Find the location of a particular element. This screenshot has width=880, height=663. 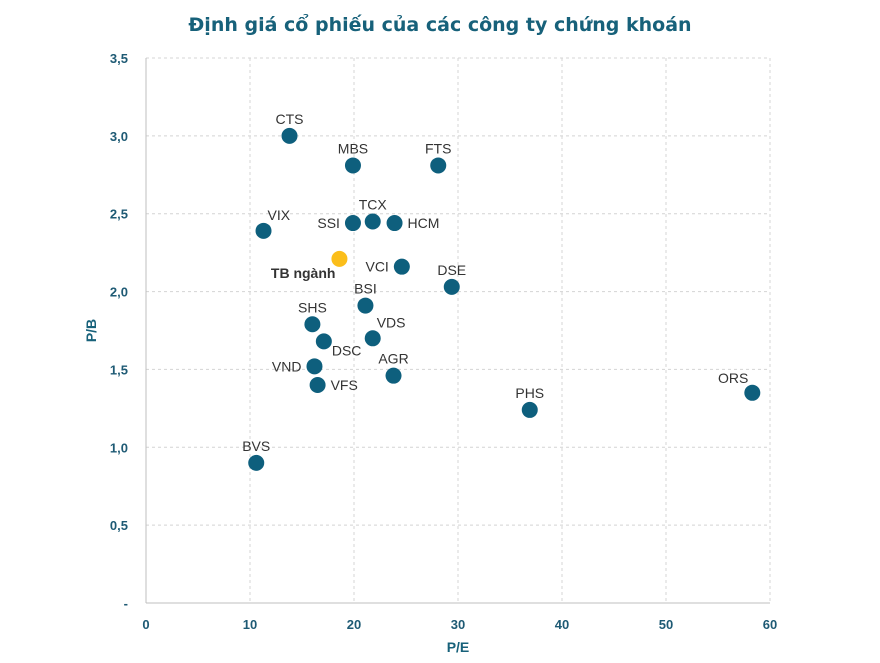

y-tick-label: 0,5 is located at coordinates (119, 525).